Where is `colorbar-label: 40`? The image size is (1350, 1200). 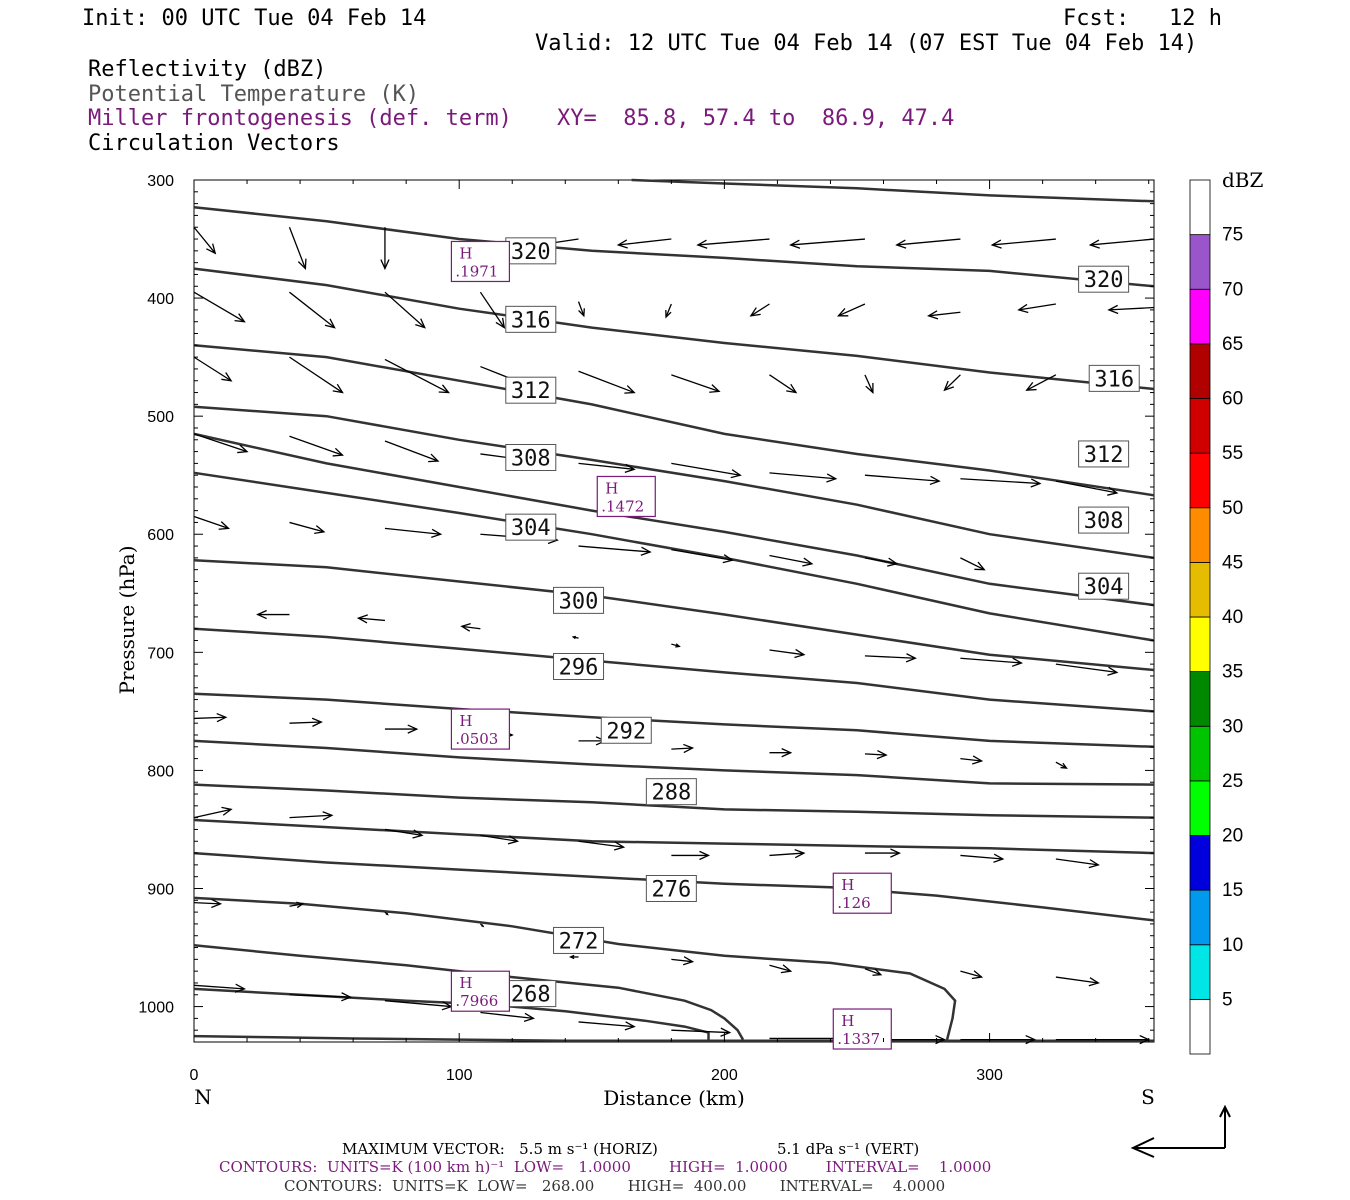
colorbar-label: 40 is located at coordinates (1232, 617).